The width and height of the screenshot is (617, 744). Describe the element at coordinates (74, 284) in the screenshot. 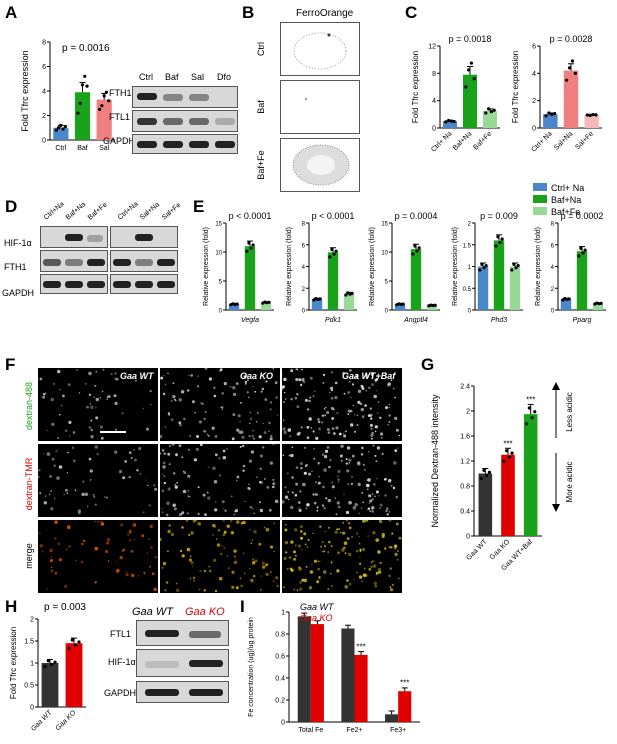

I see `blot-d-gapdh-left` at that location.